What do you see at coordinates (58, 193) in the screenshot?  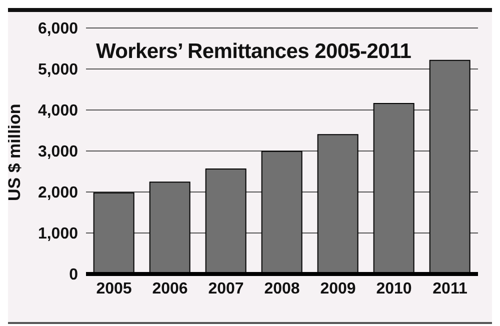 I see `y-tick-label: 2,000` at bounding box center [58, 193].